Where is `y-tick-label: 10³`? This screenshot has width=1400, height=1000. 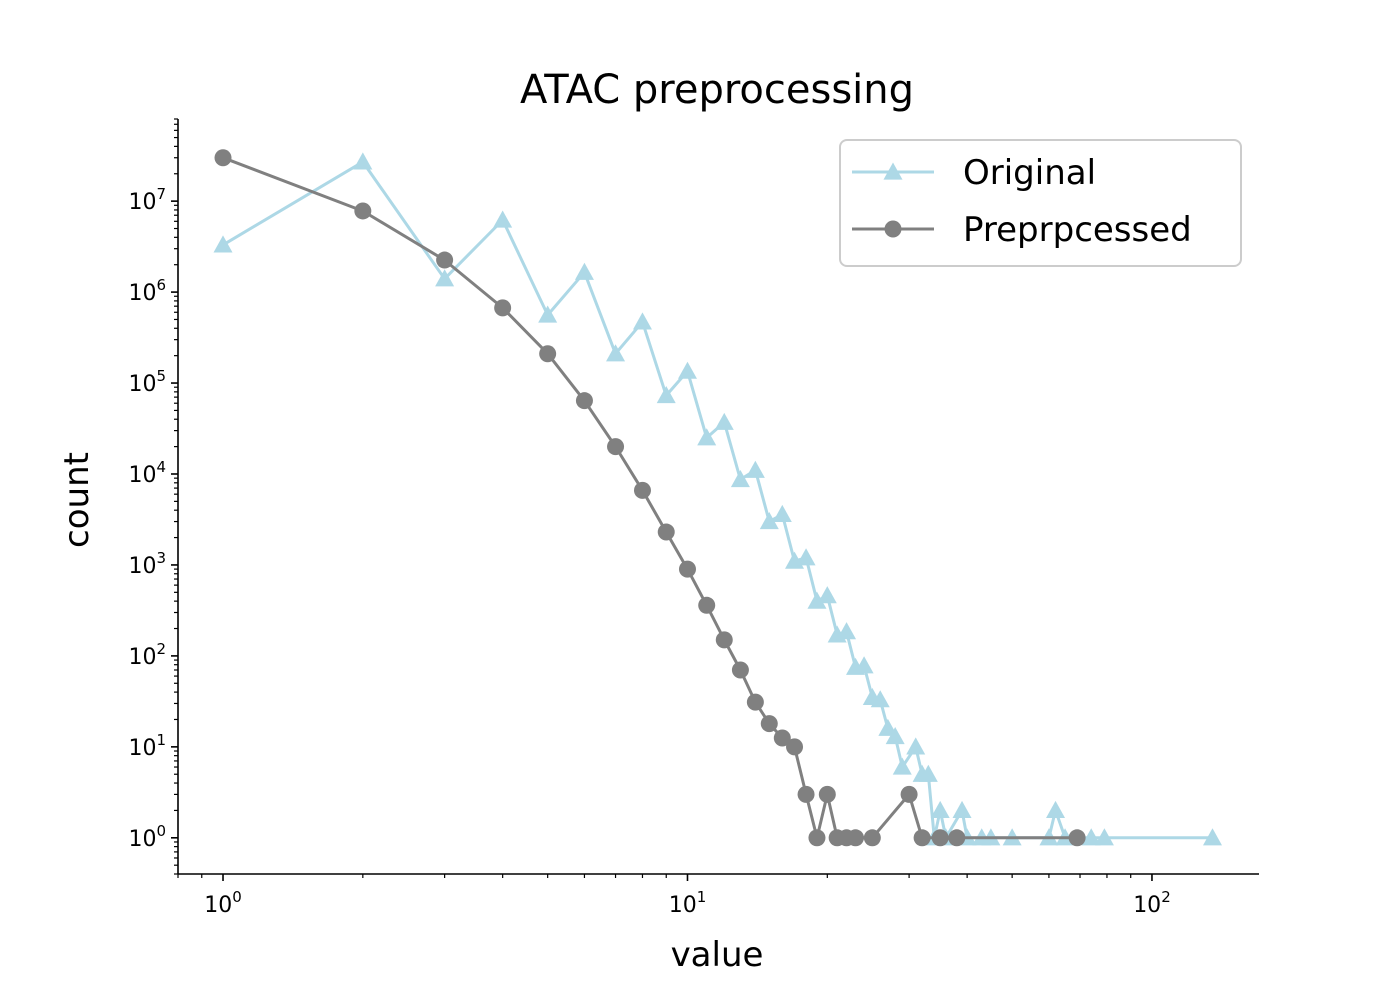
y-tick-label: 10³ is located at coordinates (147, 564).